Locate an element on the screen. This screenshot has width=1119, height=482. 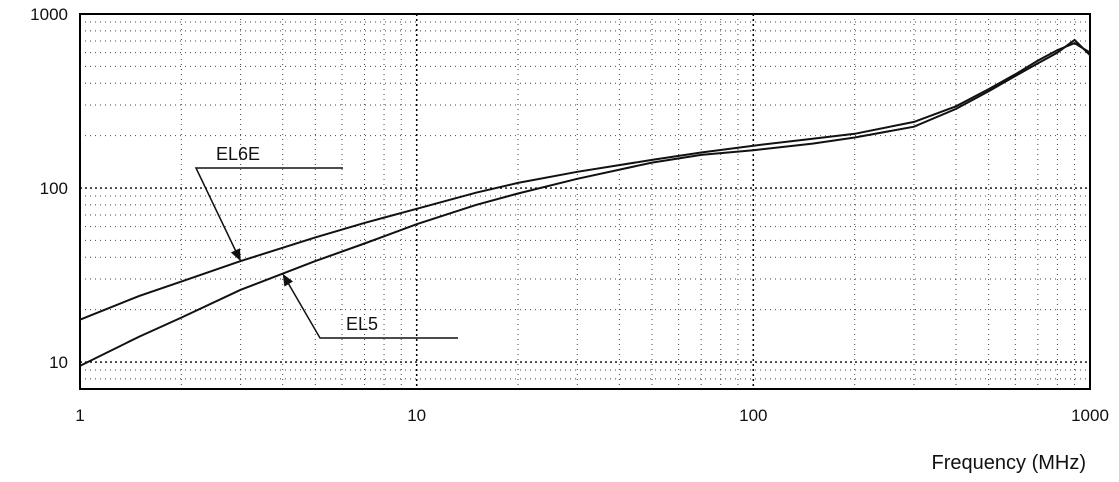
x-tick-label: 1 is located at coordinates (79, 415).